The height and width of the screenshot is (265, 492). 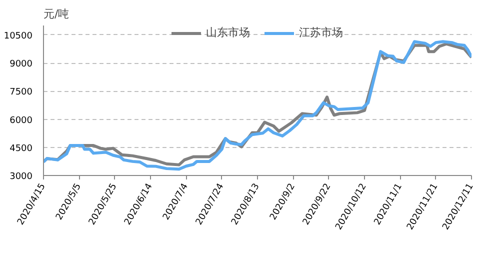 I want to click on y-tick-label: 10500, so click(x=18, y=36).